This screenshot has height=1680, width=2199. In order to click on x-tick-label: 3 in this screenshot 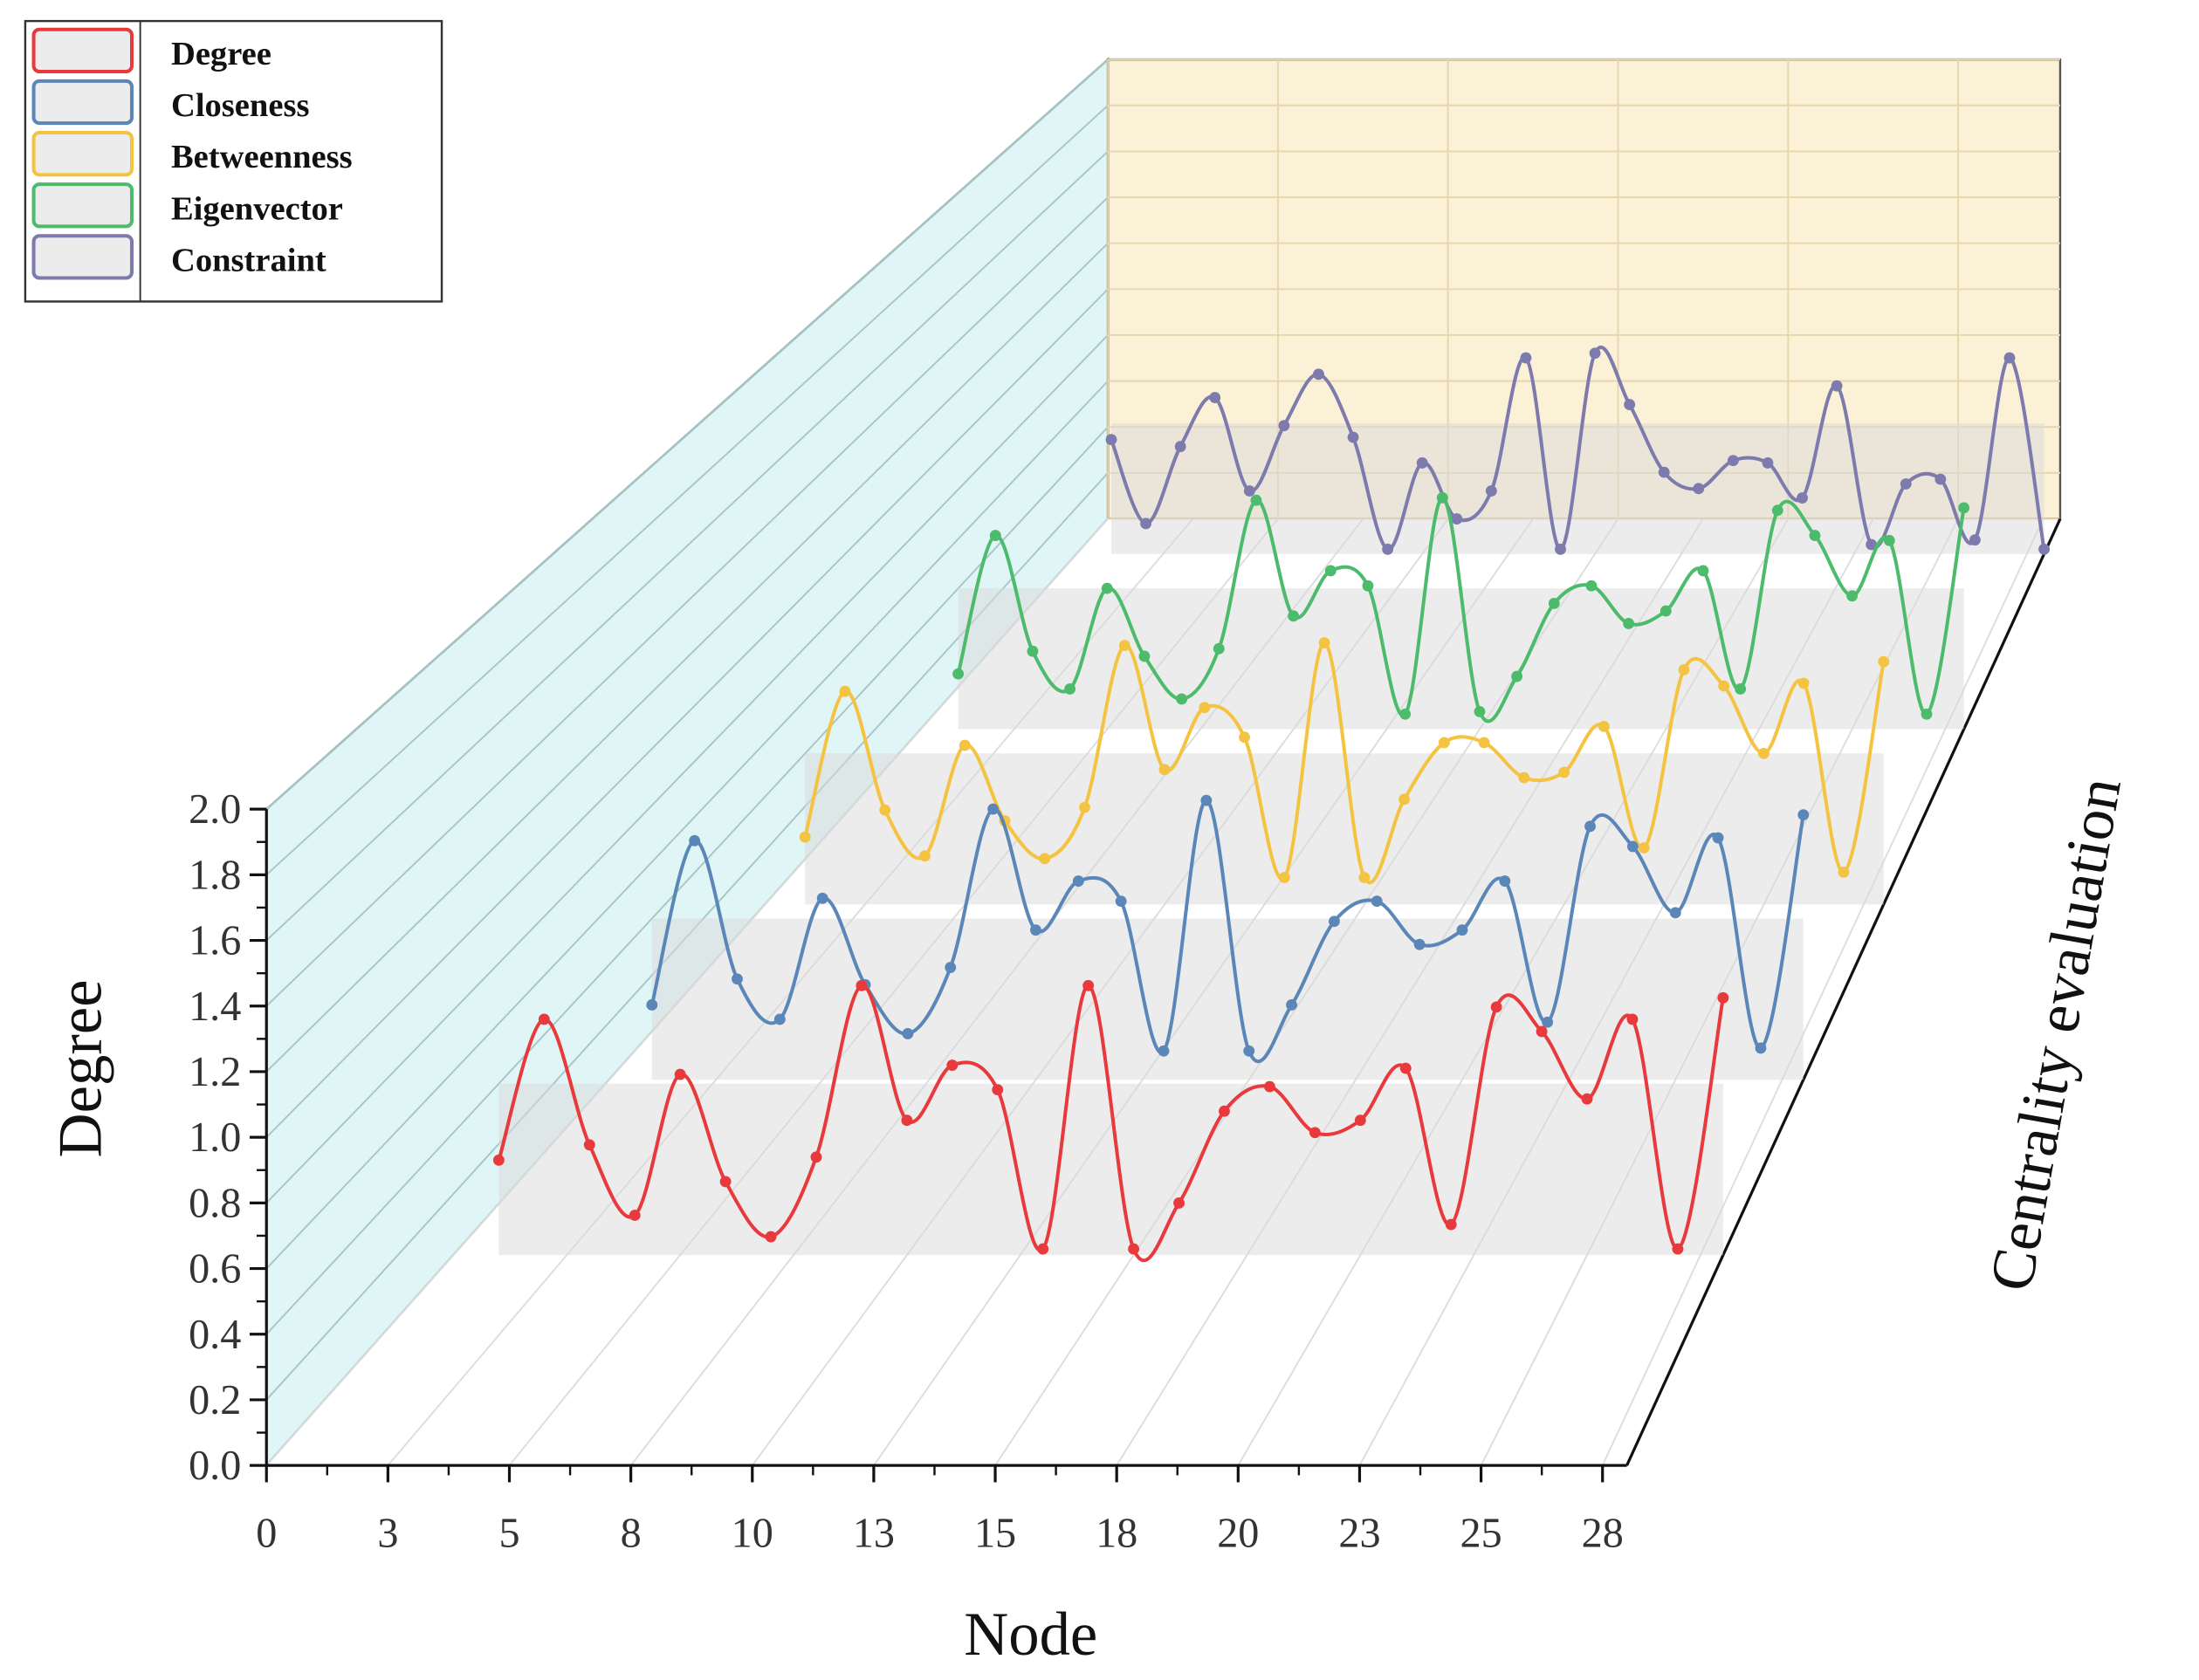, I will do `click(387, 1533)`.